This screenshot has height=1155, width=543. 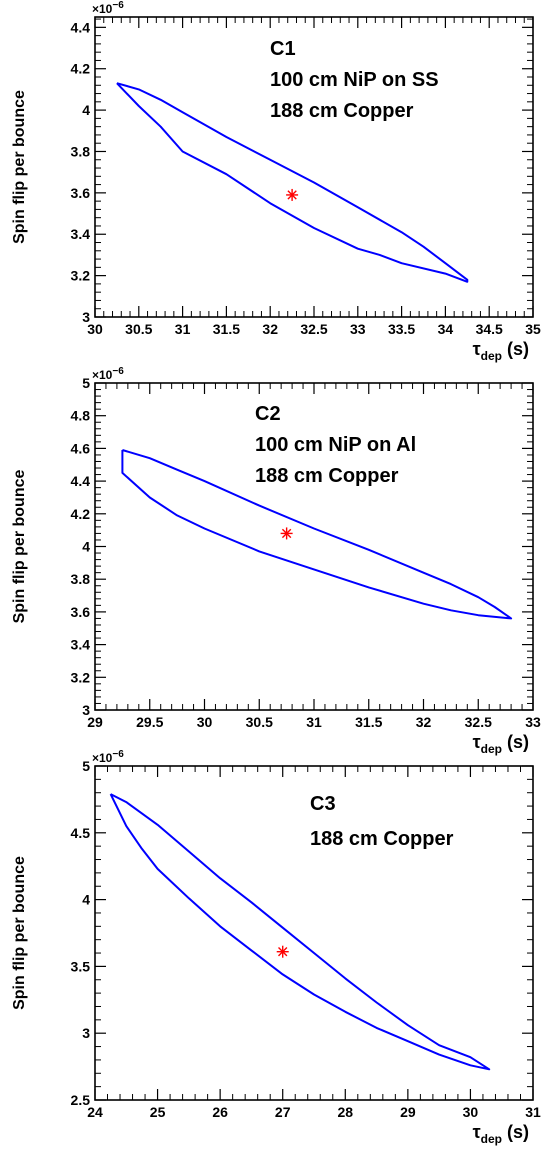 I want to click on panel-c2-y-multiplier: ×10⁻⁶, so click(x=108, y=374).